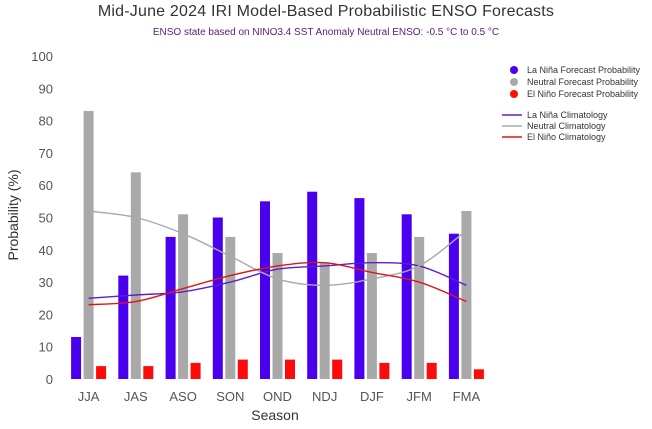  I want to click on x-tick-label: JFM, so click(419, 396).